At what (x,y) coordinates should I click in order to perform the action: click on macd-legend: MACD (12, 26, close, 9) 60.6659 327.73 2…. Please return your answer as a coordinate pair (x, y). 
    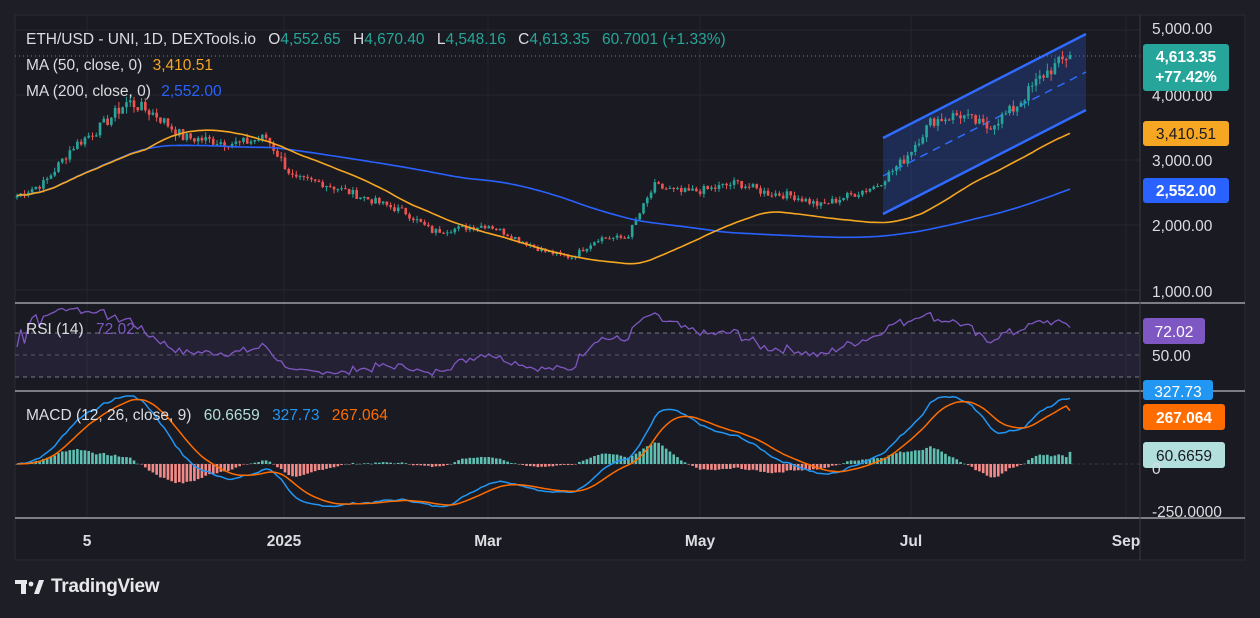
    Looking at the image, I should click on (207, 415).